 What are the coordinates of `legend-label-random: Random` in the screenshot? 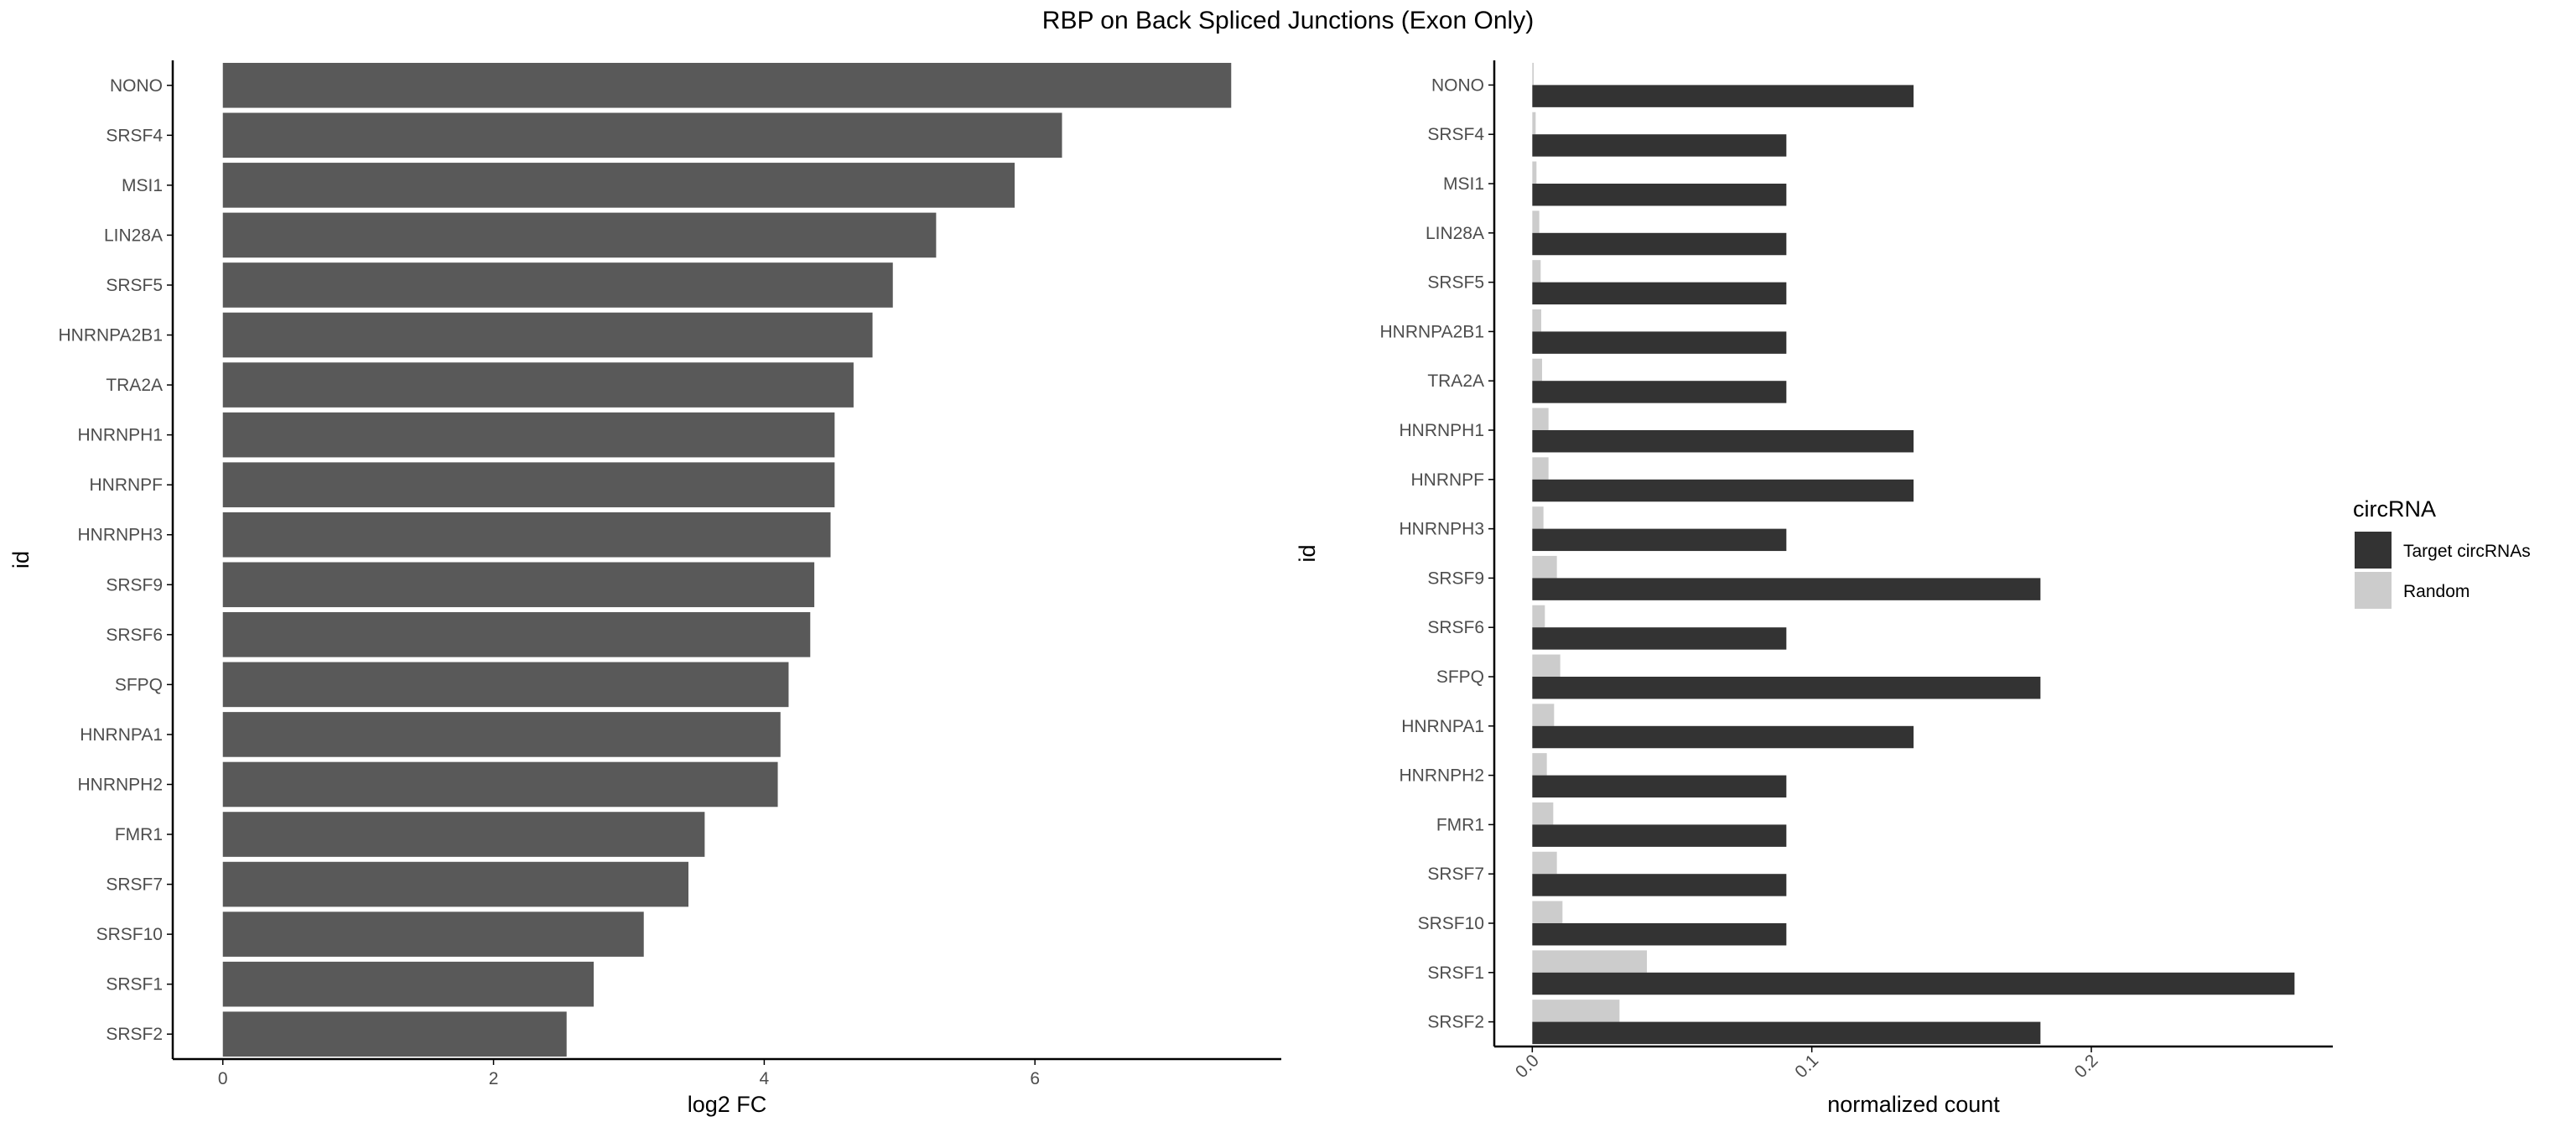 It's located at (2436, 591).